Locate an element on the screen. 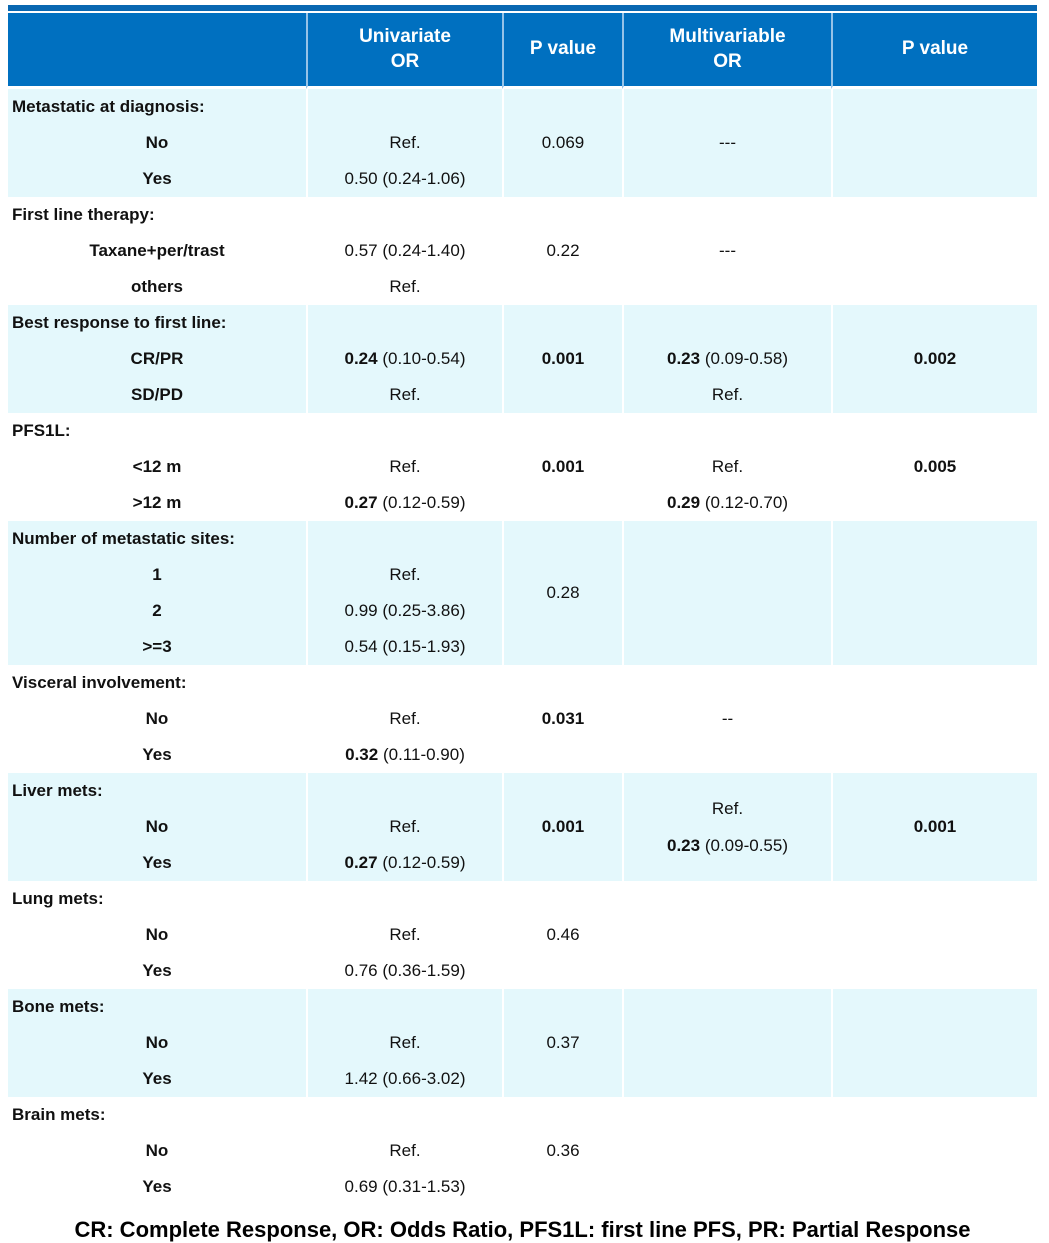 This screenshot has width=1049, height=1243. multivariable-or-cell: --- is located at coordinates (726, 143).